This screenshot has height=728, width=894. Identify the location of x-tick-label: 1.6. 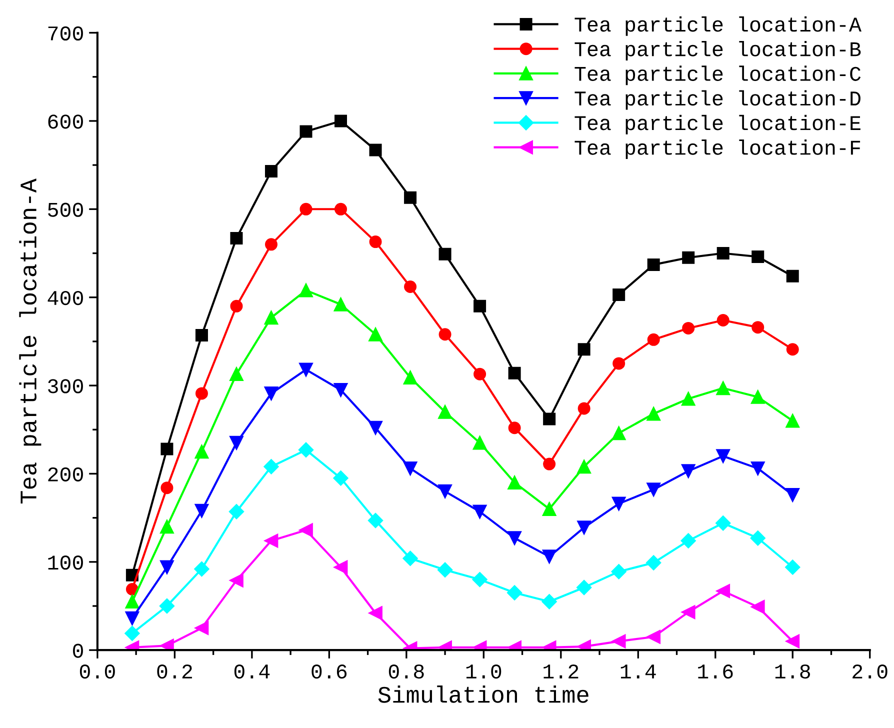
(715, 671).